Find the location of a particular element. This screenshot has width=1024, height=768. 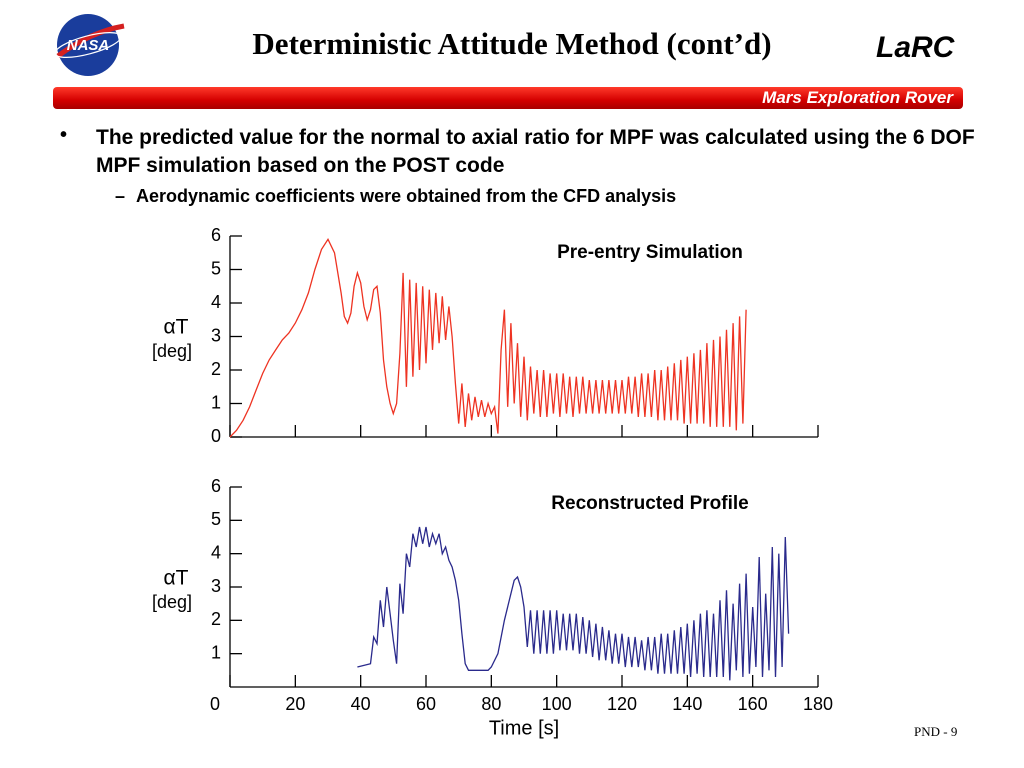

banner: Mars Exploration Rover is located at coordinates (508, 98).